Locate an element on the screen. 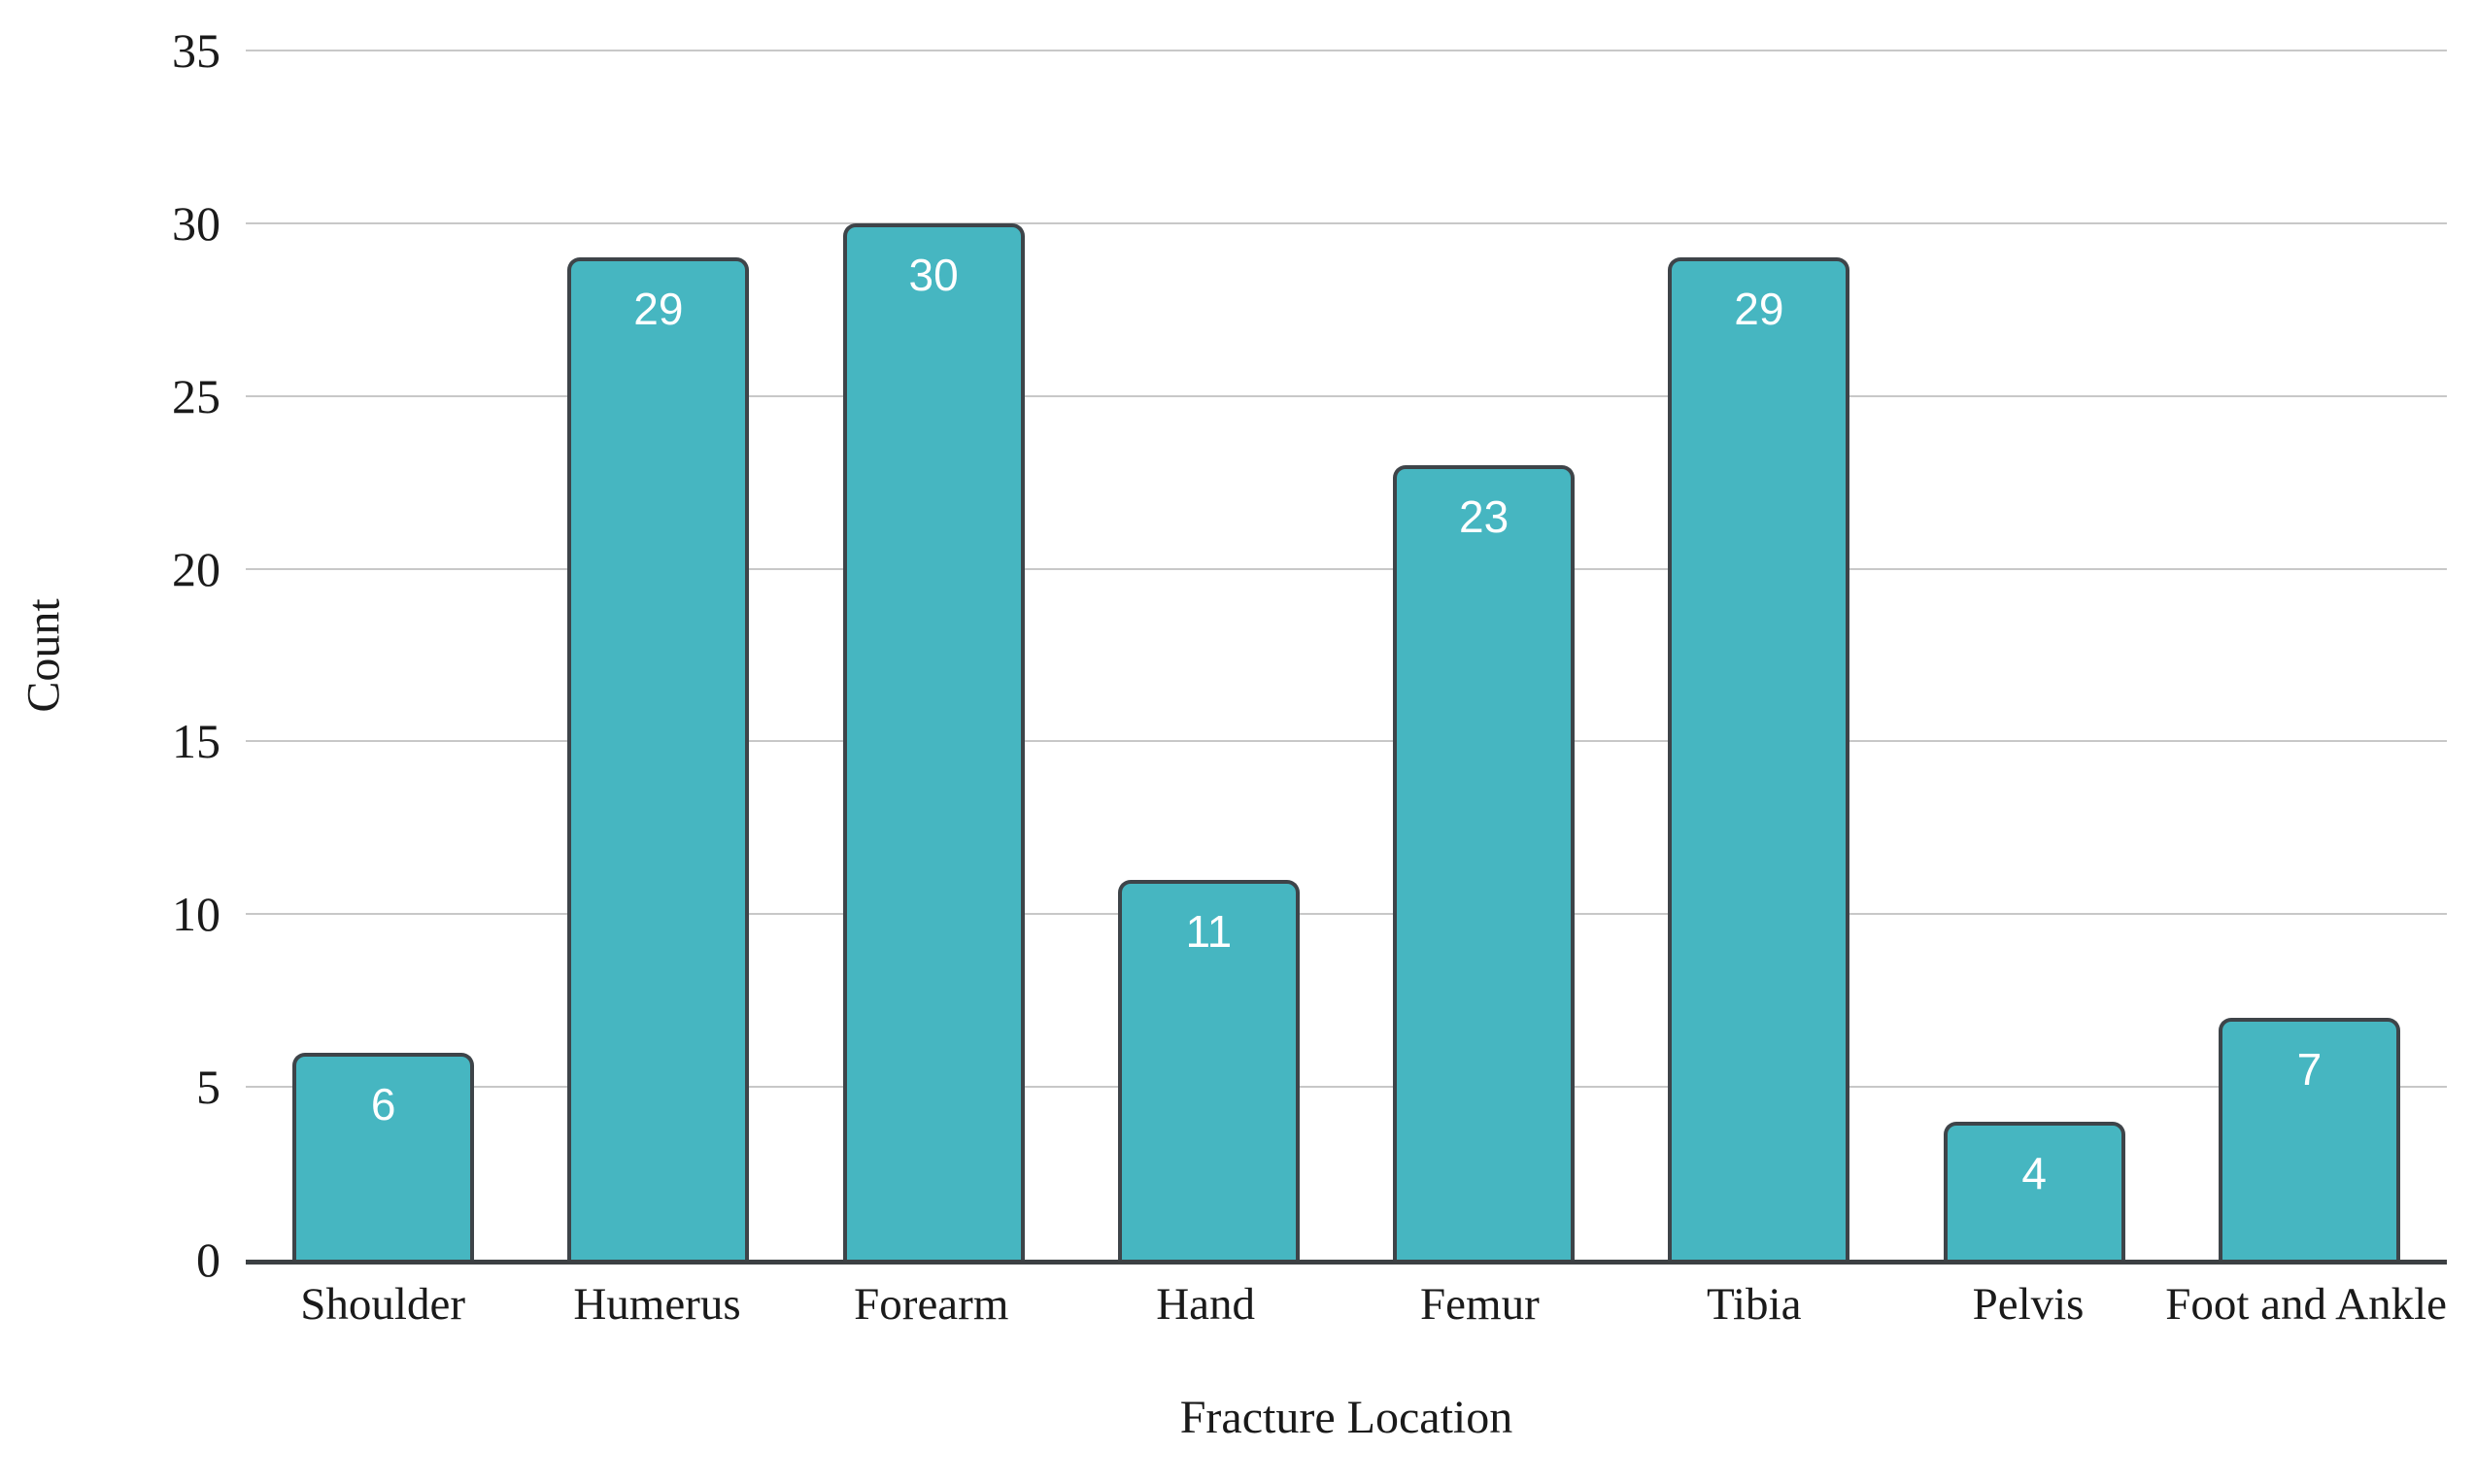  y-tick-label: 35 is located at coordinates (196, 50).